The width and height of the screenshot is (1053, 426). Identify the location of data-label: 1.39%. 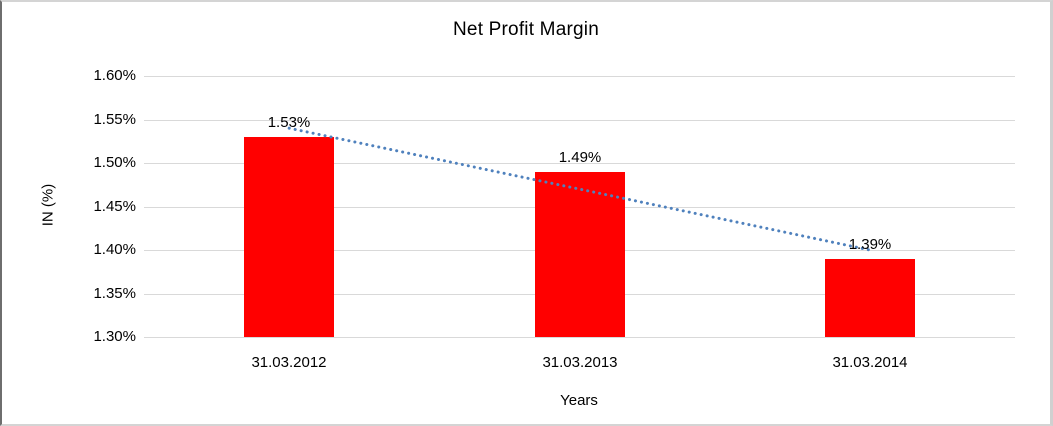
(870, 244).